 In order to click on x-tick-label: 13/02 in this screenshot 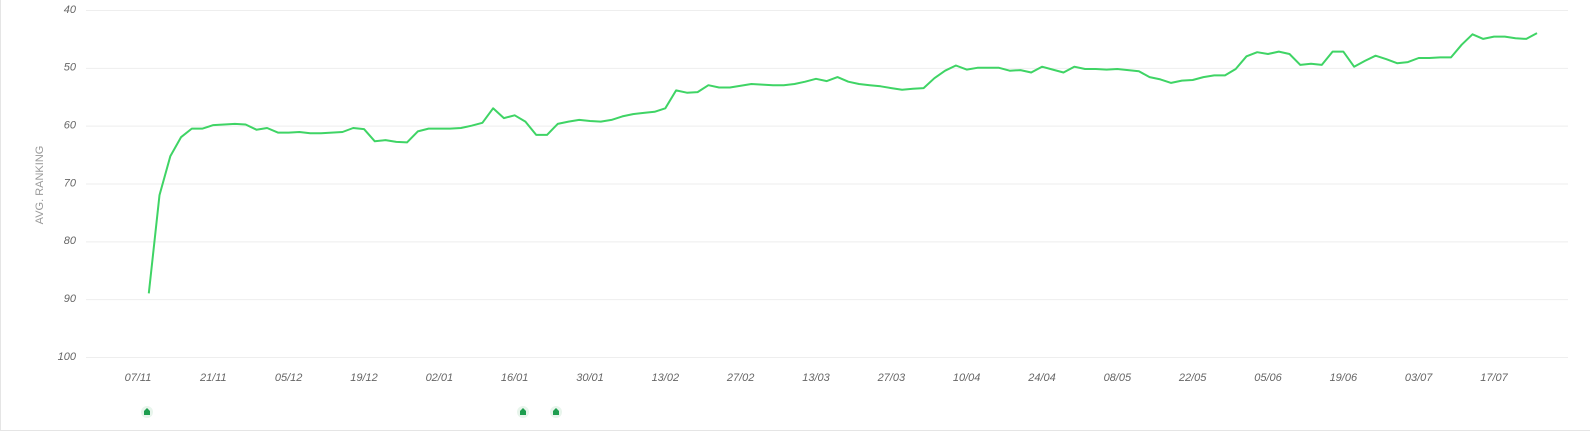, I will do `click(666, 378)`.